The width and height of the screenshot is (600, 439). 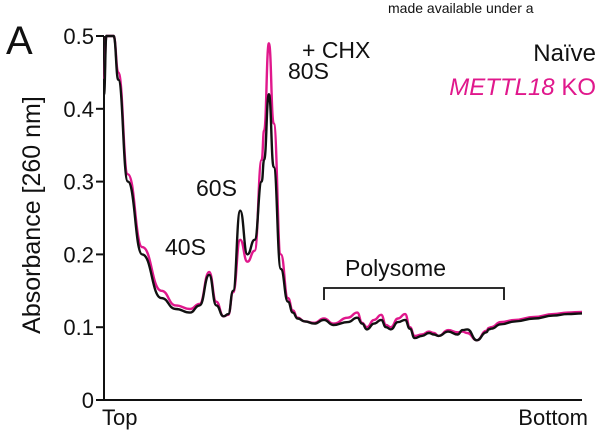 What do you see at coordinates (336, 50) in the screenshot?
I see `chart-title: + CHX` at bounding box center [336, 50].